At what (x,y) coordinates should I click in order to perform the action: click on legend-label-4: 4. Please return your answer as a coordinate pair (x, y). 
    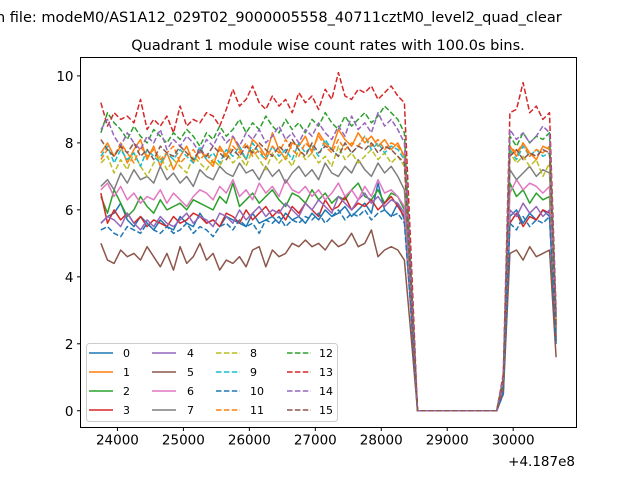
    Looking at the image, I should click on (190, 353).